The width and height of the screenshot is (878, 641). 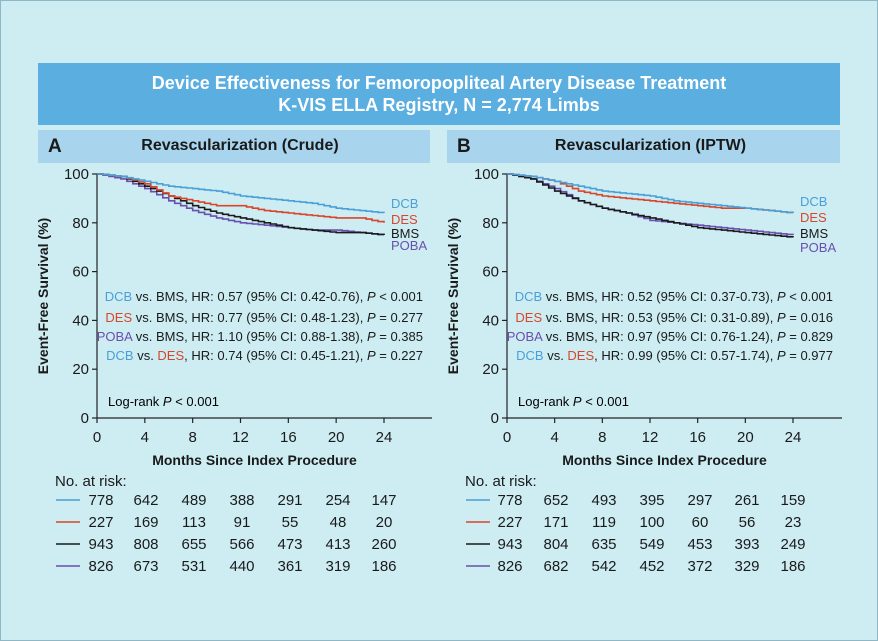 I want to click on panel-a-x-tick-label: 12, so click(x=240, y=437).